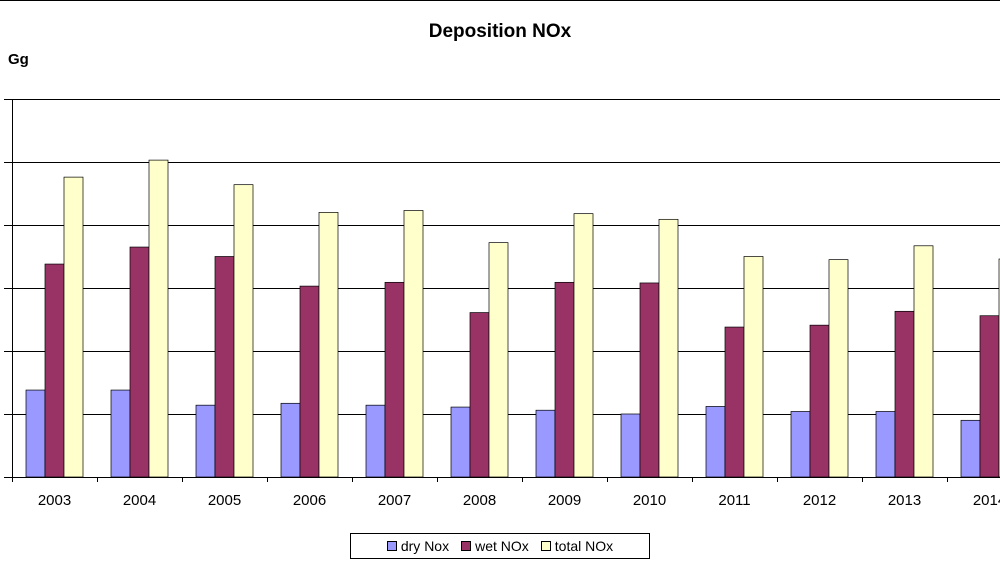  What do you see at coordinates (668, 348) in the screenshot?
I see `bar-total-nox-2010` at bounding box center [668, 348].